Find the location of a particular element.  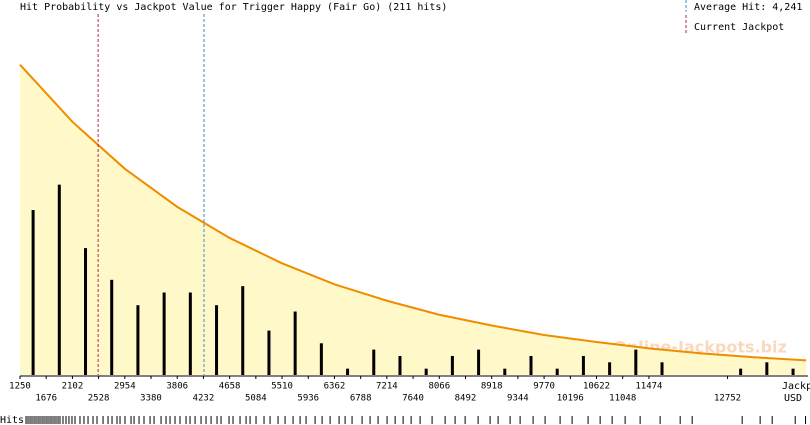

x-axis-label: USD is located at coordinates (793, 398).